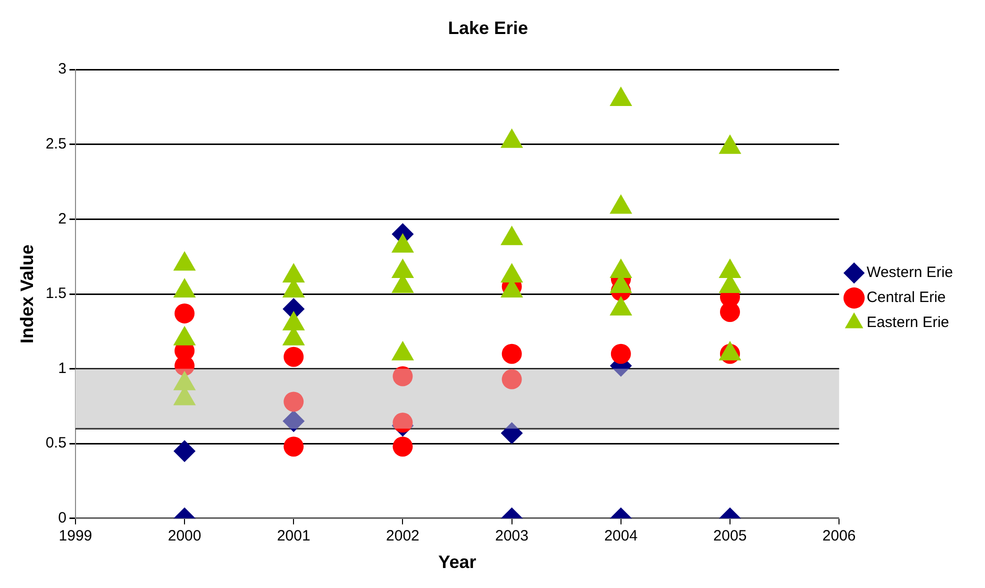  I want to click on y-tick-label: 2.5, so click(56, 144).